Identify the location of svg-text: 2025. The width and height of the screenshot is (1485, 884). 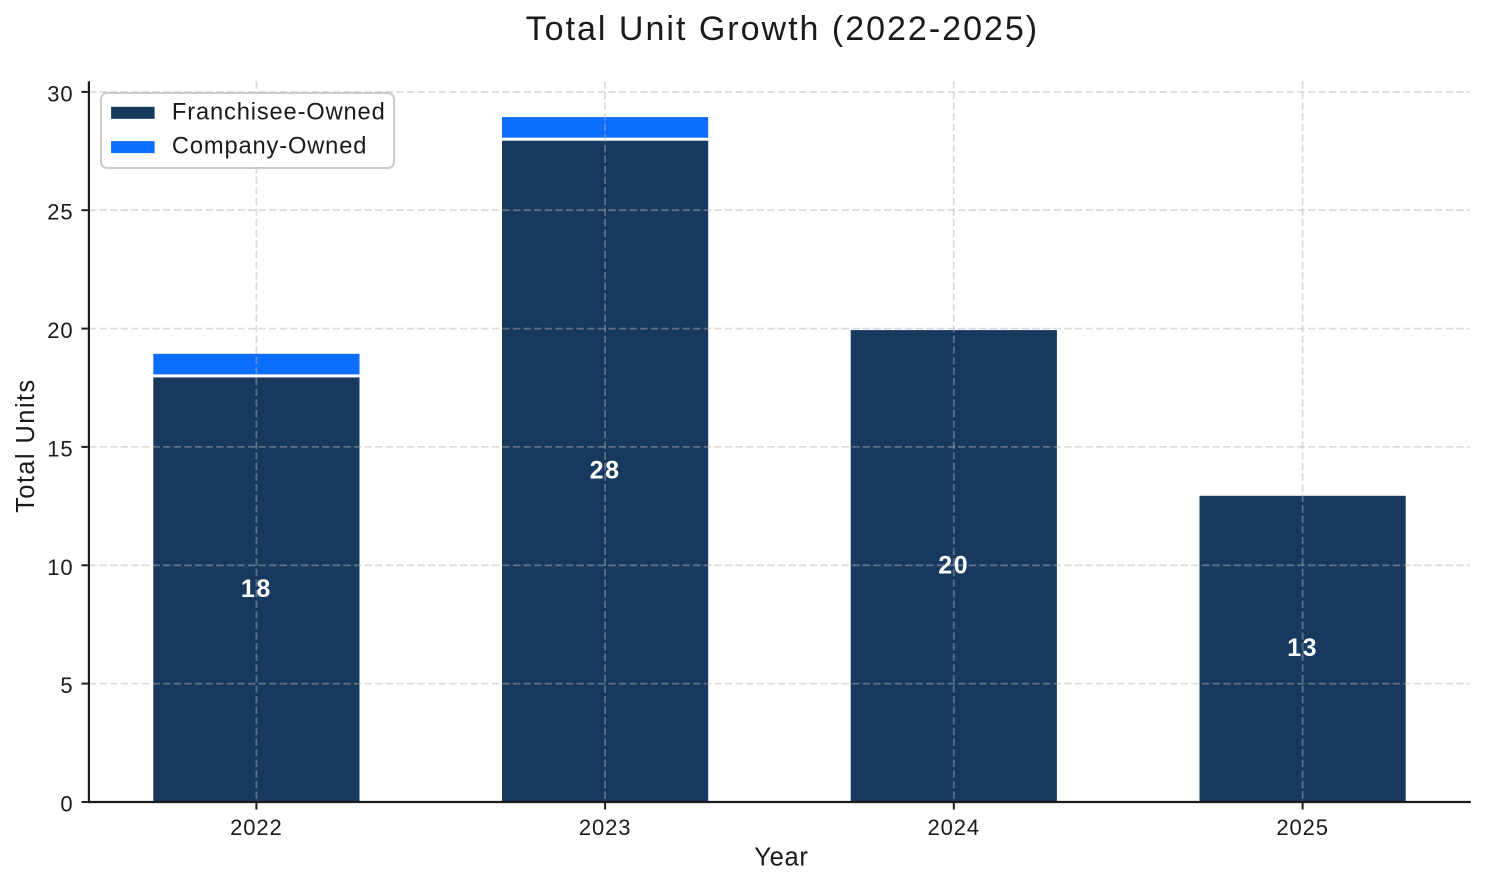
(1302, 827).